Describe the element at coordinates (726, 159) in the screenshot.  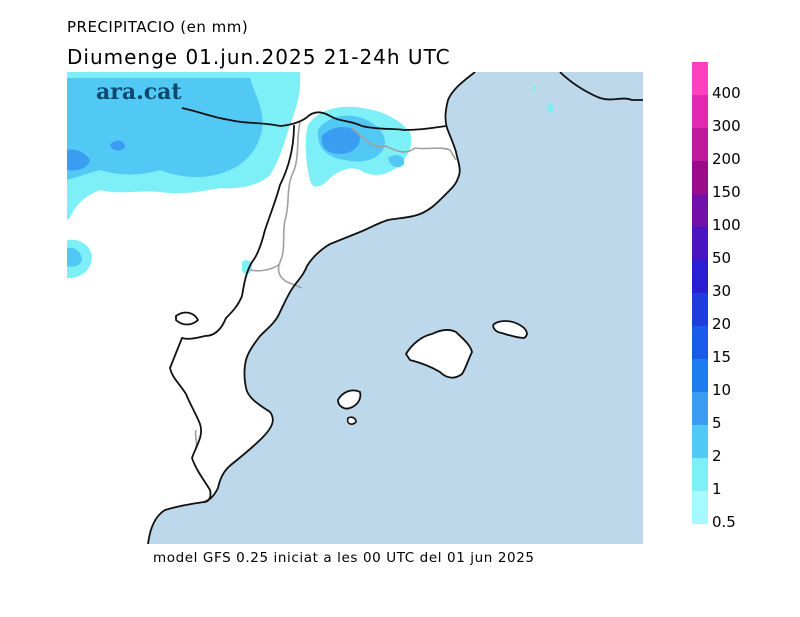
I see `legend-label: 200` at that location.